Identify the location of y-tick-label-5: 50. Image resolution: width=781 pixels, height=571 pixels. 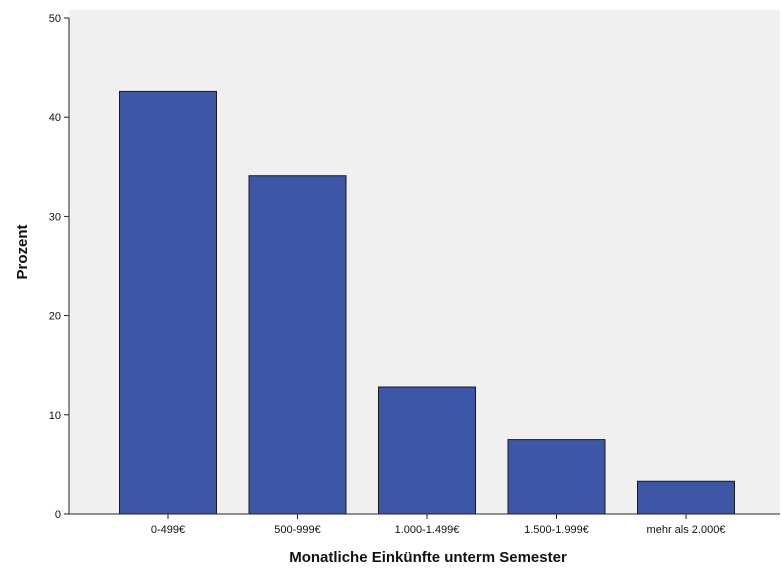
(55, 19).